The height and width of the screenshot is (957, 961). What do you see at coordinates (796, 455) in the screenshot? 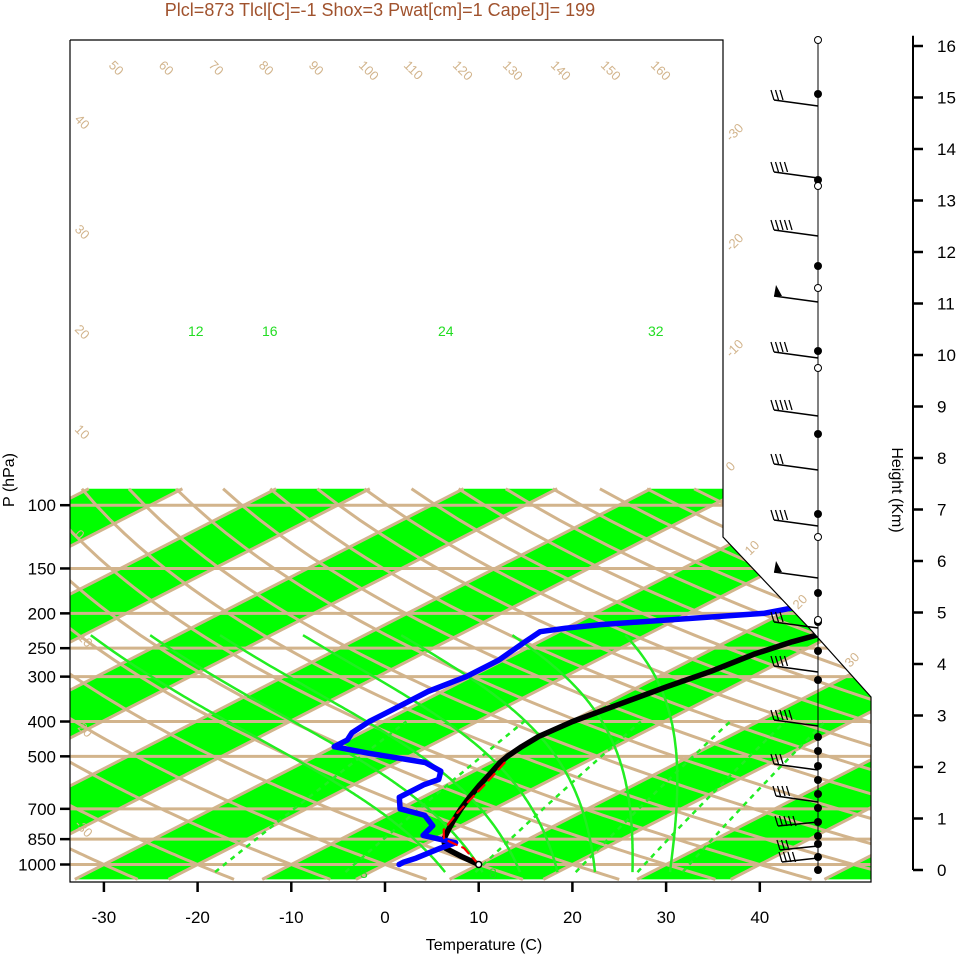
I see `wind-barb-column` at bounding box center [796, 455].